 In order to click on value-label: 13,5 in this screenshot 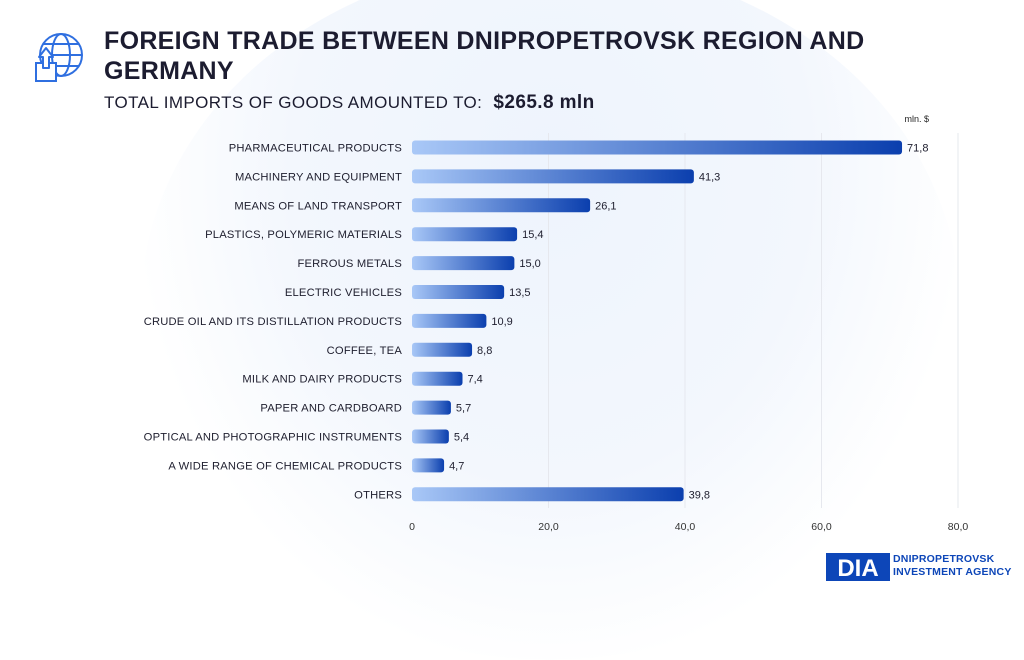, I will do `click(519, 293)`.